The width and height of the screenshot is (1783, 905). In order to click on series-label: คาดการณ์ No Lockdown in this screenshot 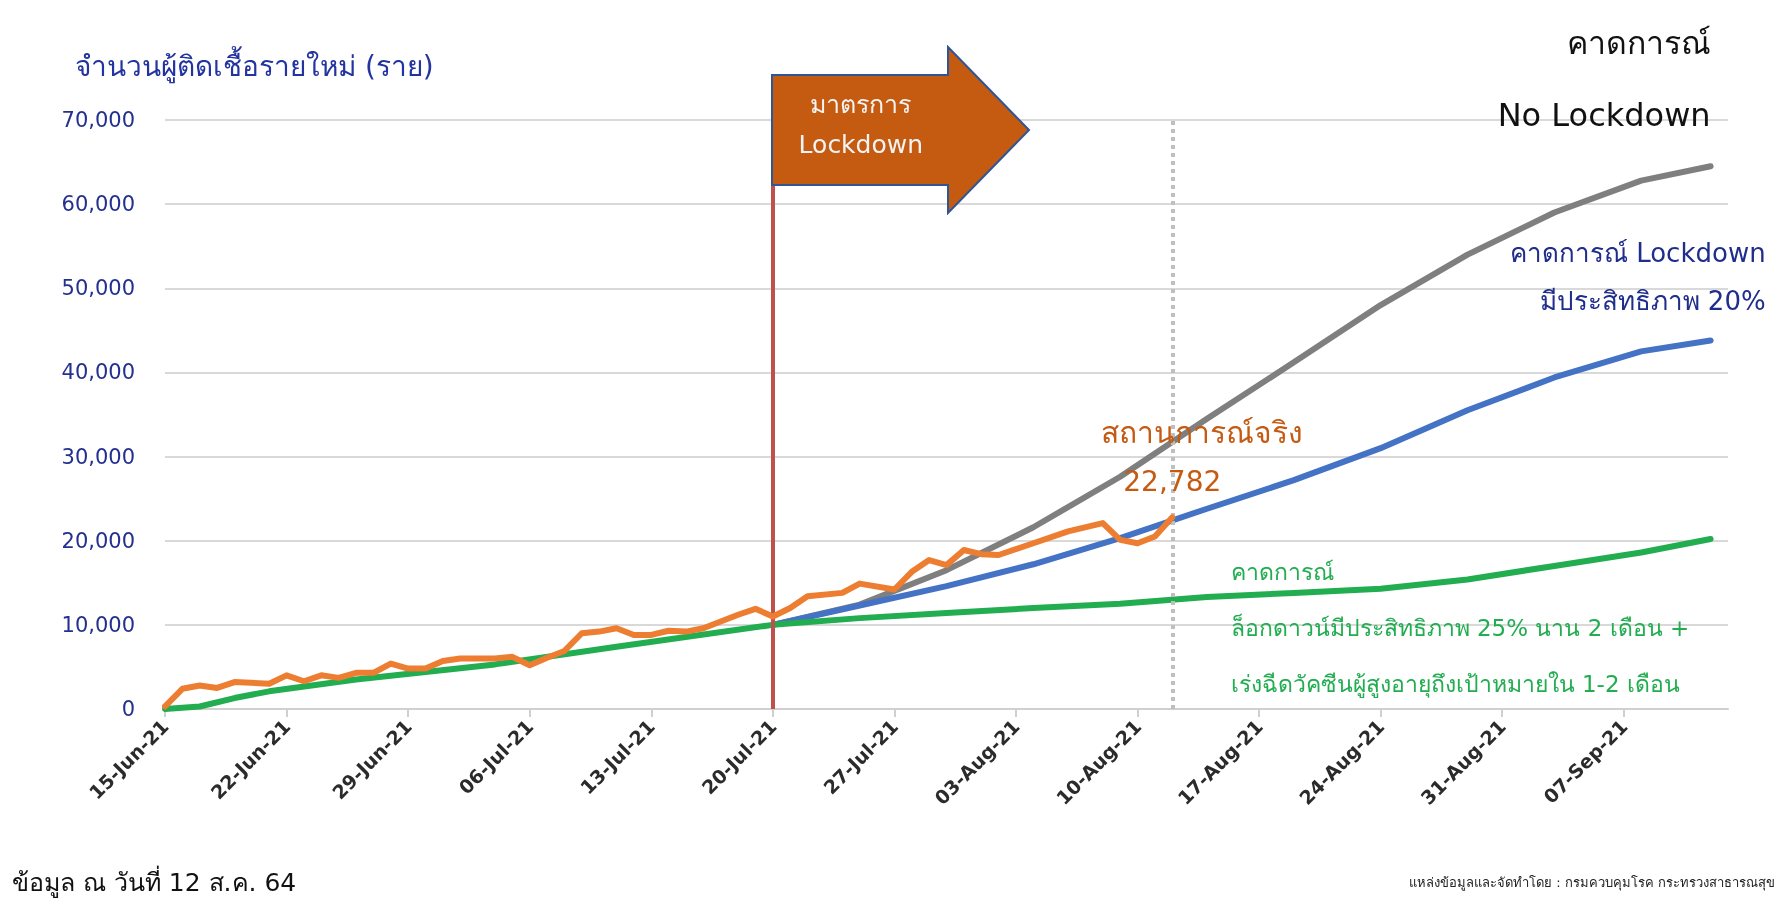, I will do `click(1604, 79)`.